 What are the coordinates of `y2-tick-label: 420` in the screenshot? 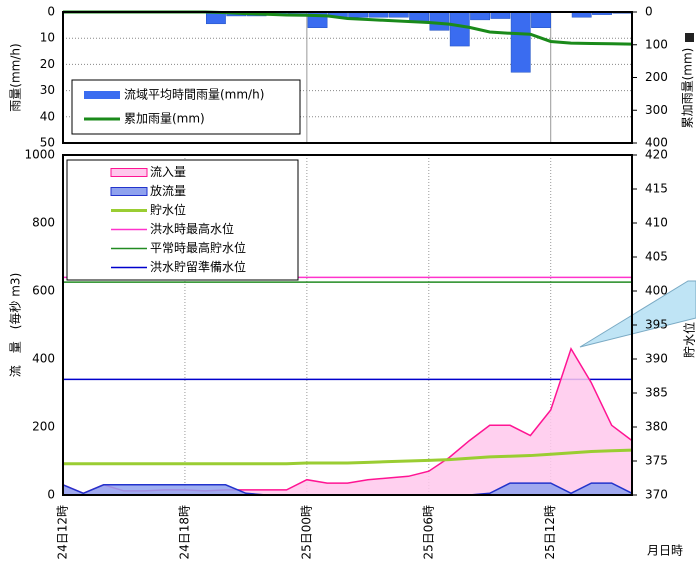 It's located at (656, 155).